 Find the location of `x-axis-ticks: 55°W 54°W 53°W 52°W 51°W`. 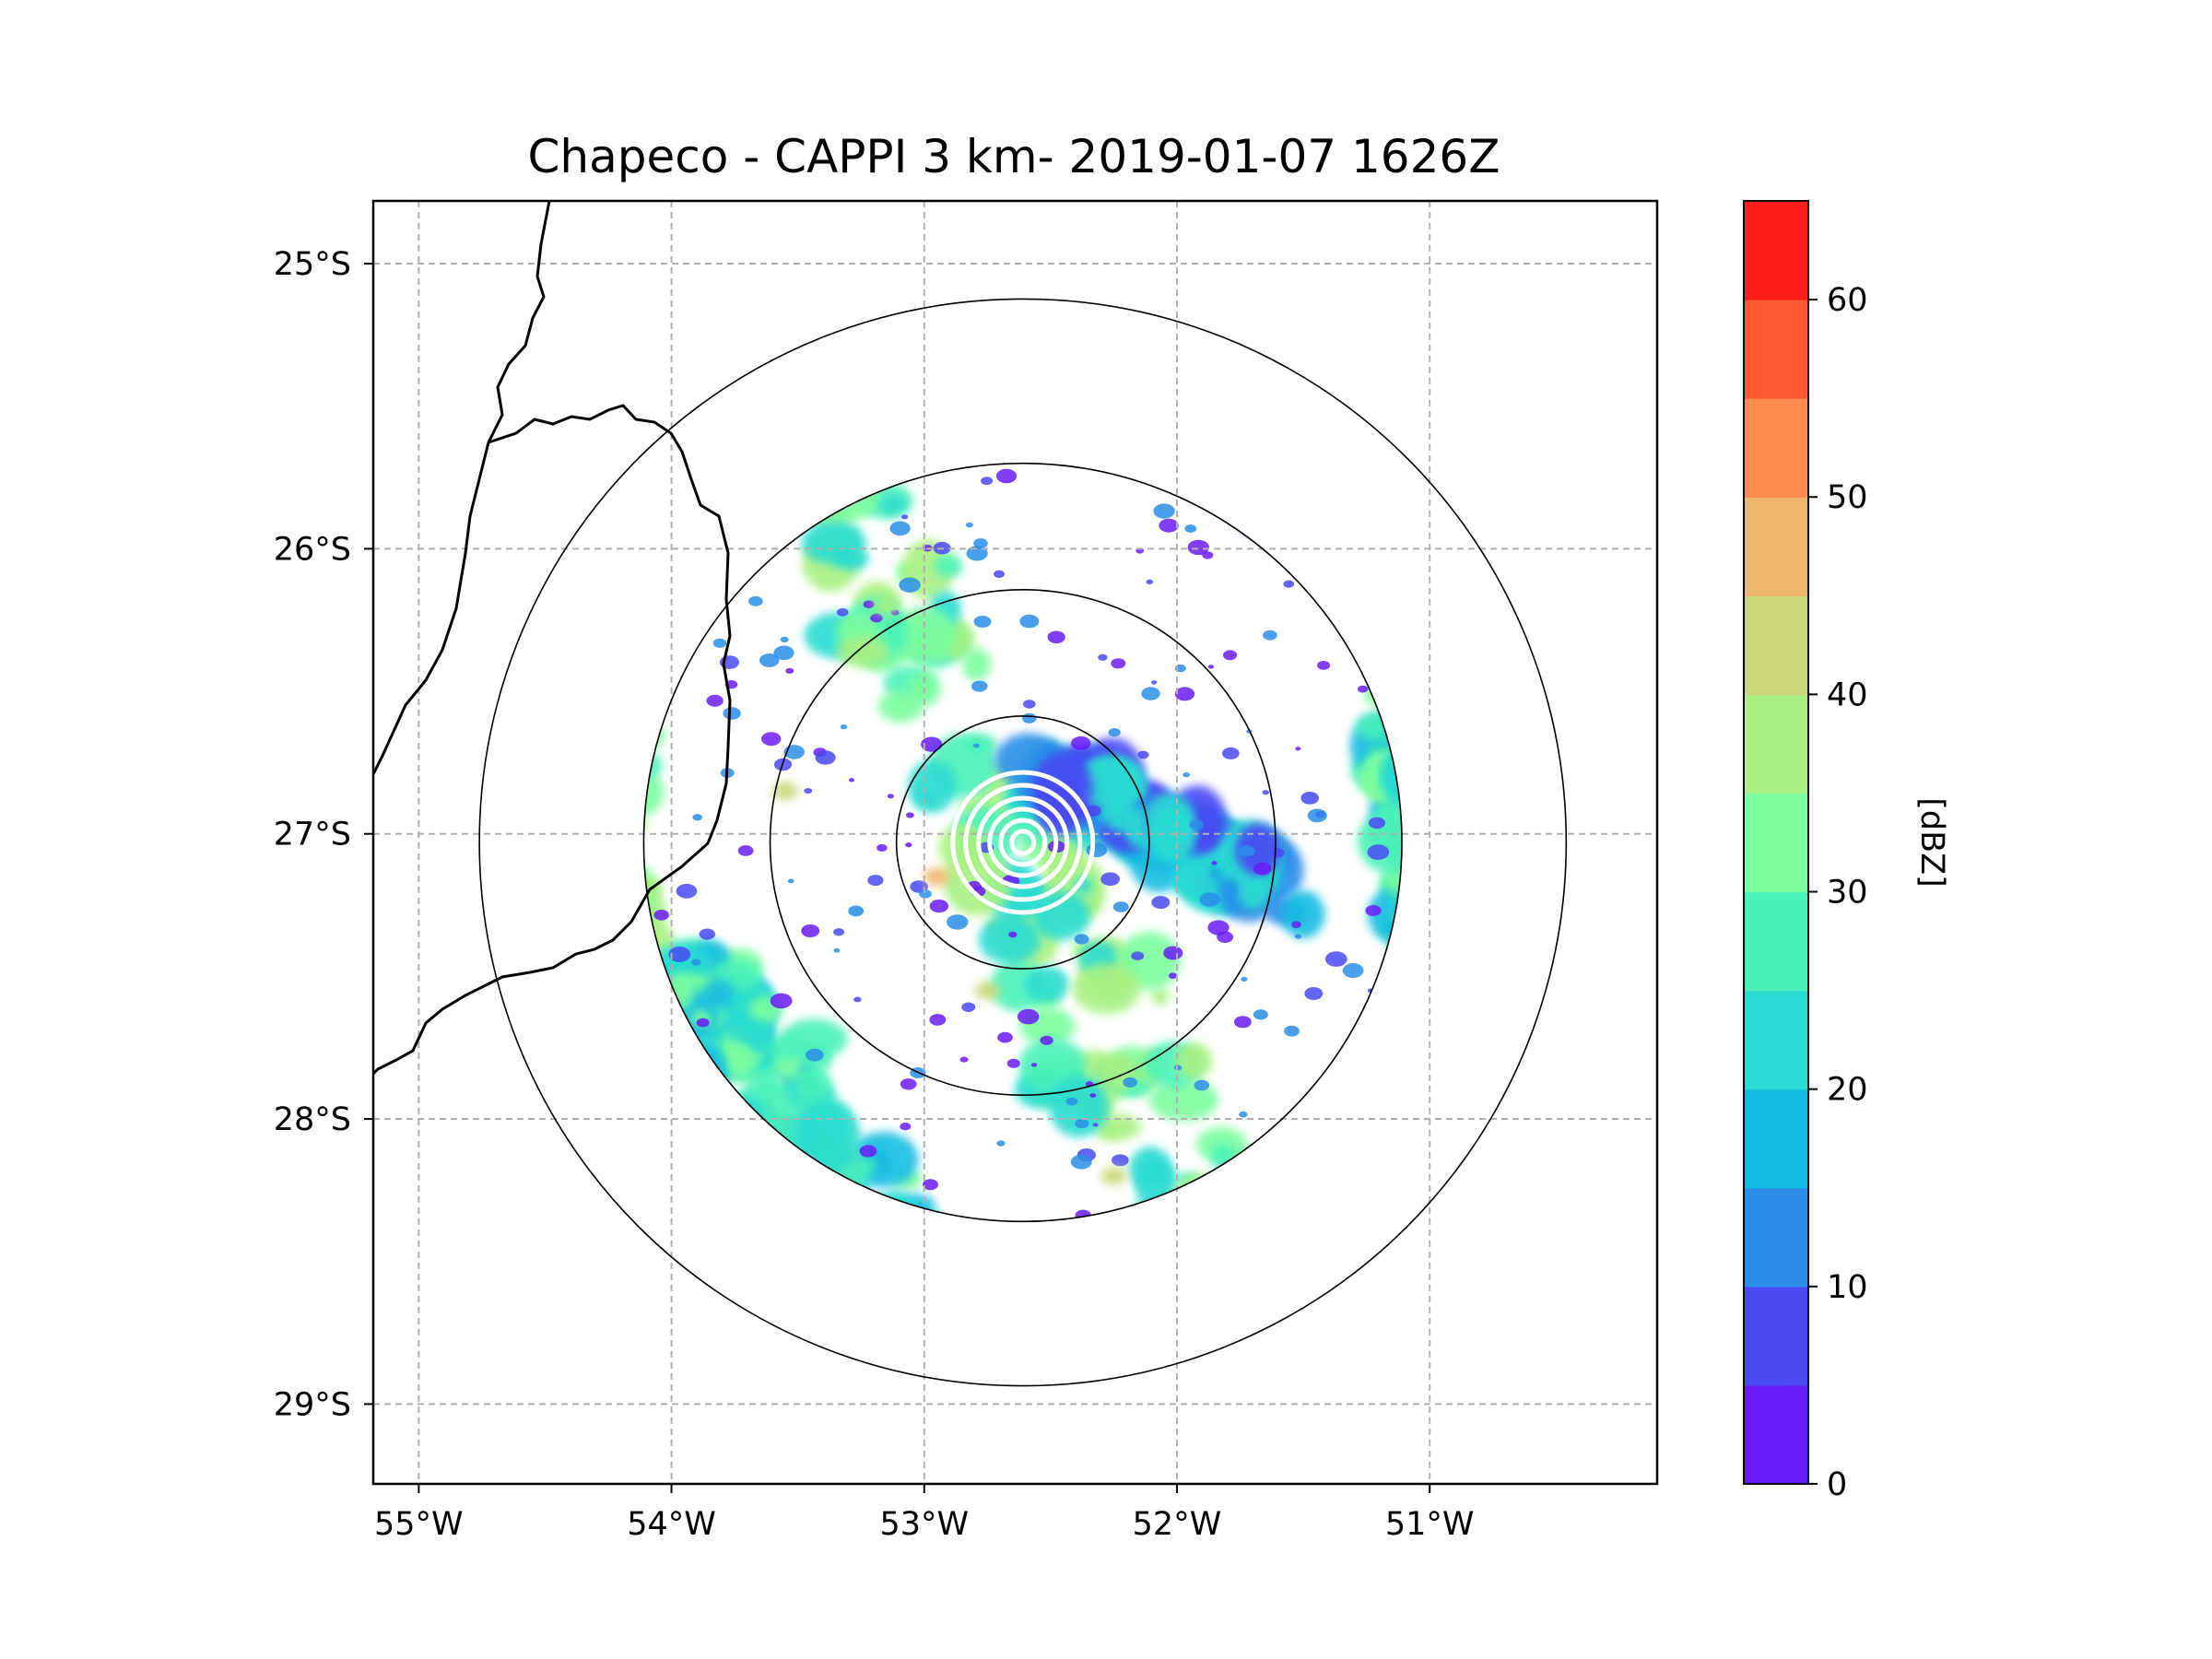

x-axis-ticks: 55°W 54°W 53°W 52°W 51°W is located at coordinates (924, 1513).